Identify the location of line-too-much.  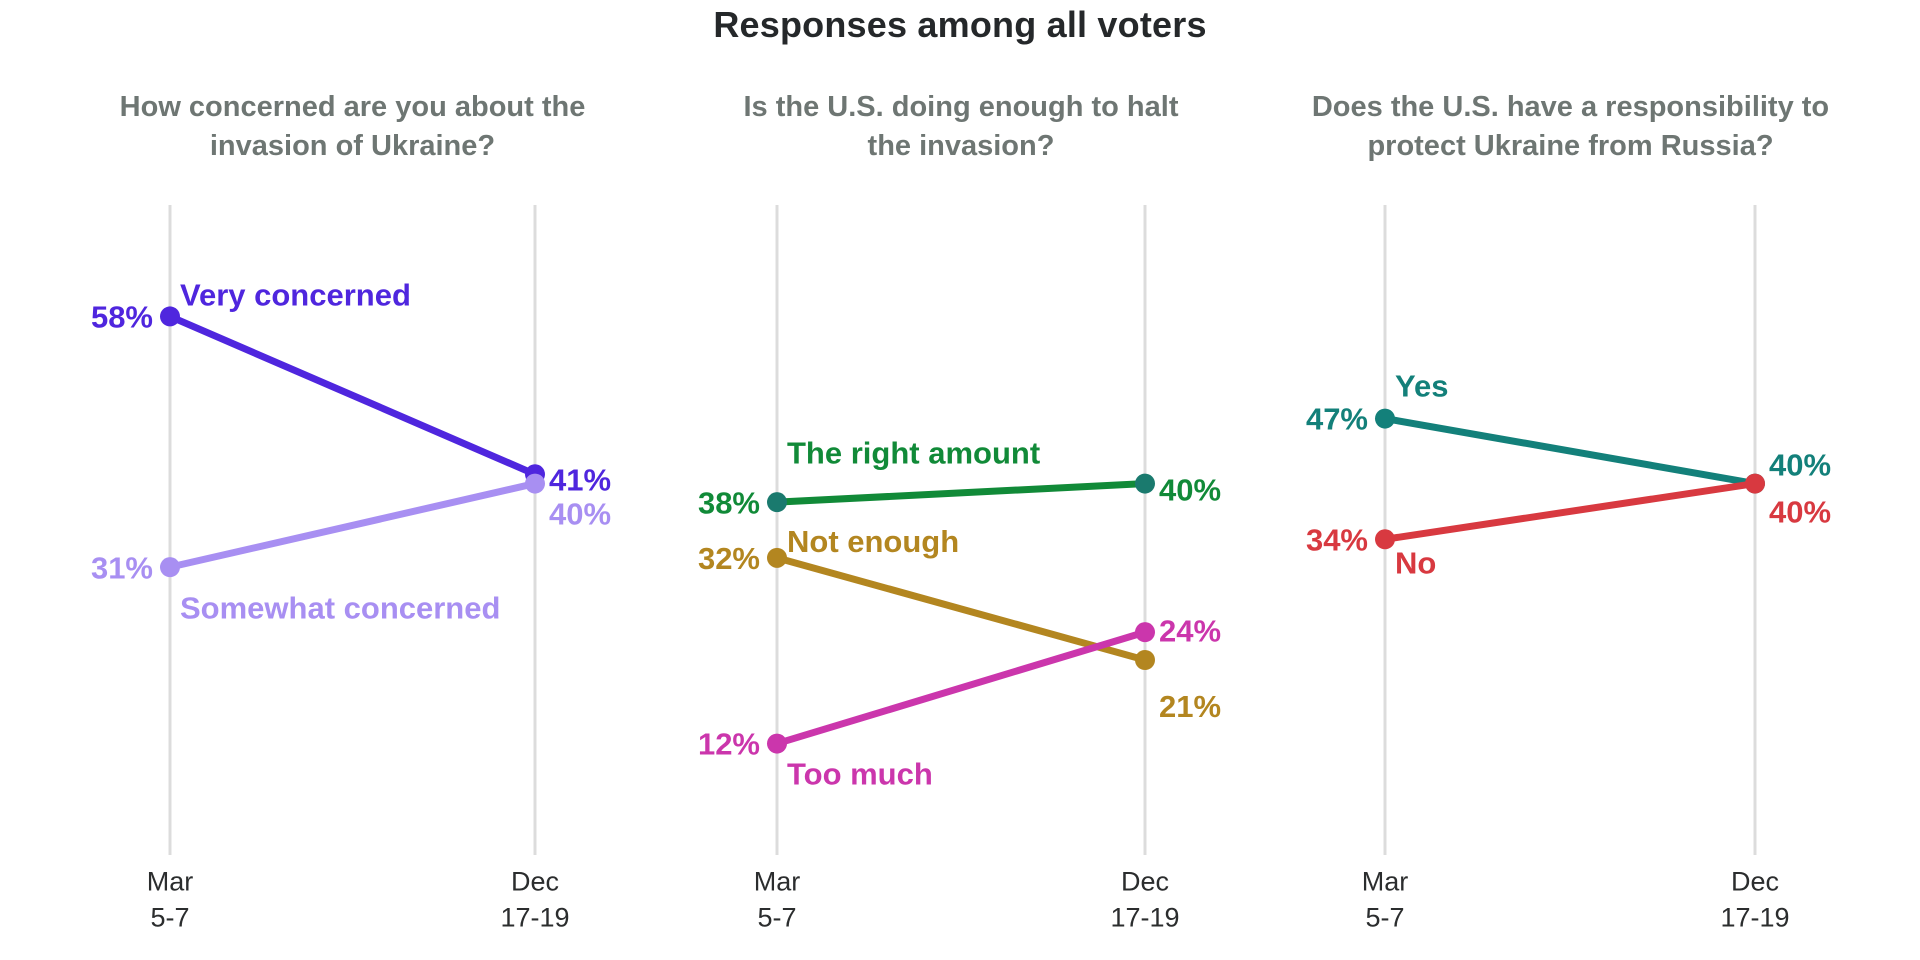
(961, 688).